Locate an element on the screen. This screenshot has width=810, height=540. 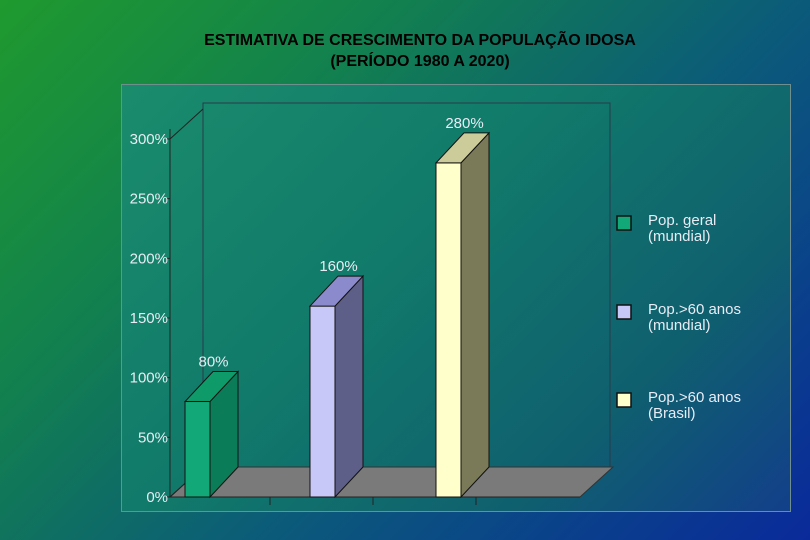
side-wall-edge is located at coordinates (186, 124).